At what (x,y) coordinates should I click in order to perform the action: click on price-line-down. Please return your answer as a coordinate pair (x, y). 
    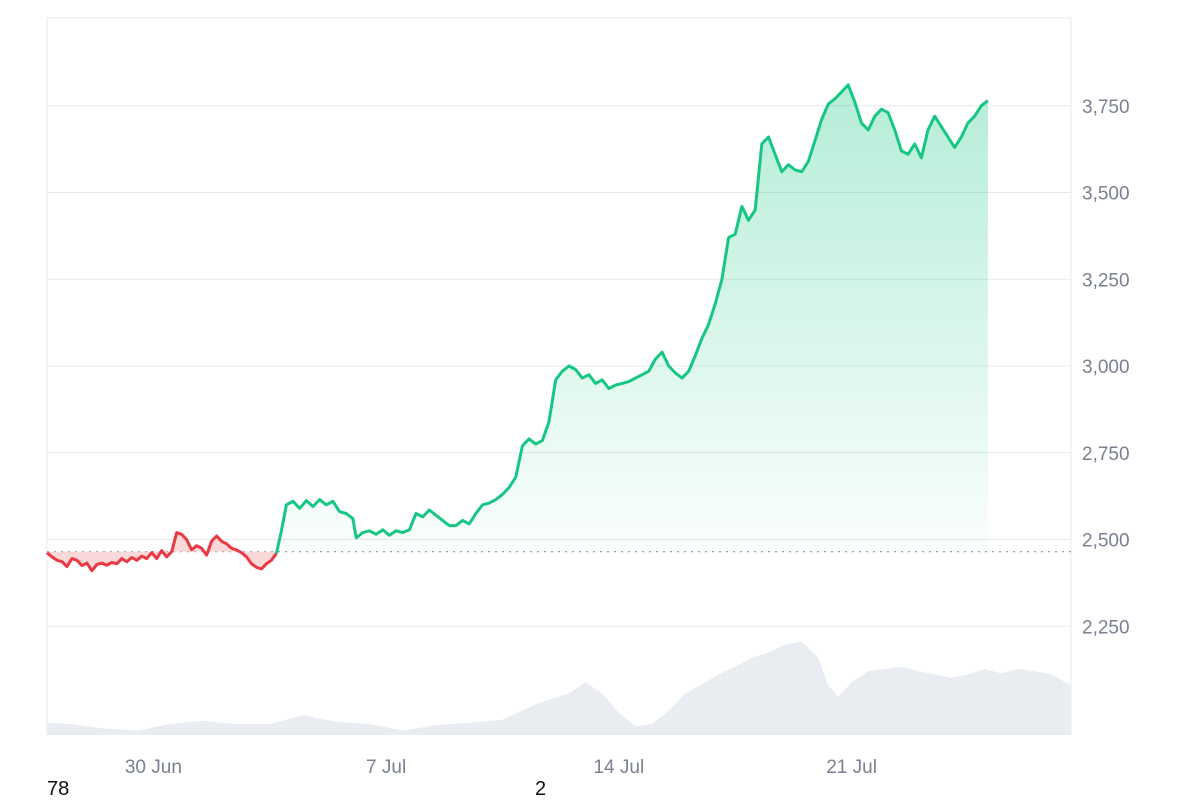
    Looking at the image, I should click on (162, 552).